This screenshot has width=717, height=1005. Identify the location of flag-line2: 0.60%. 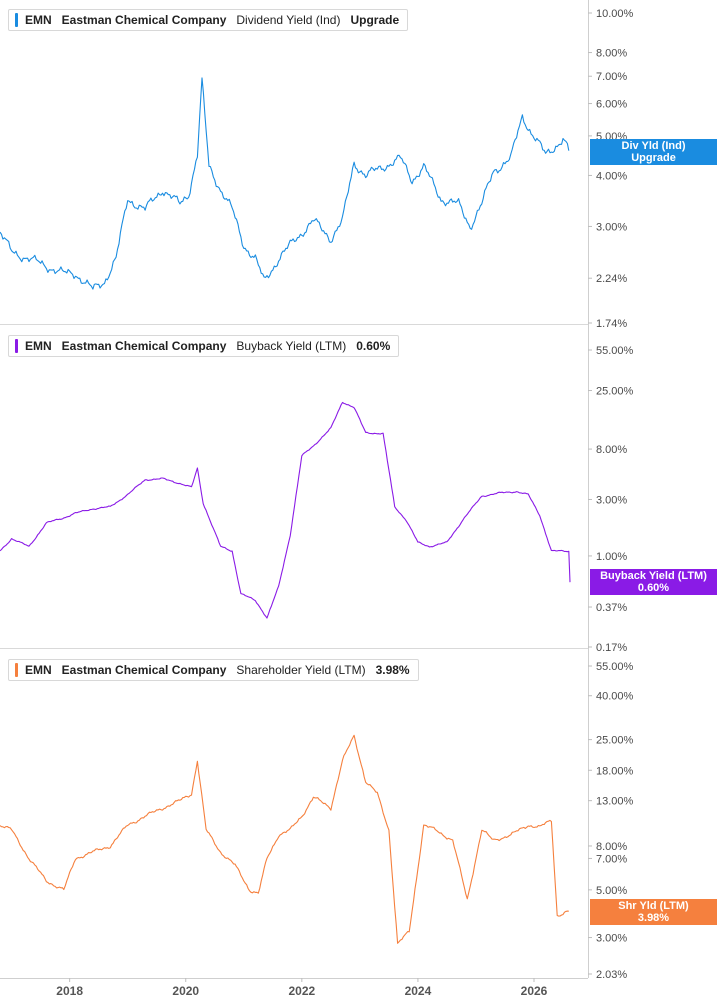
(653, 588).